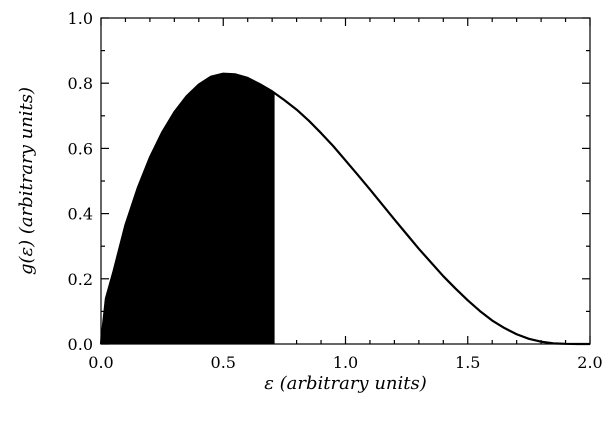 The width and height of the screenshot is (606, 421). Describe the element at coordinates (345, 362) in the screenshot. I see `x-tick-label: 1.0` at that location.